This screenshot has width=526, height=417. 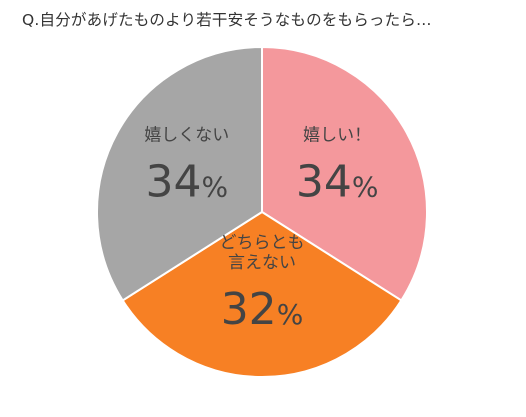 What do you see at coordinates (262, 243) in the screenshot?
I see `slice-label-1-line-0: どちらとも` at bounding box center [262, 243].